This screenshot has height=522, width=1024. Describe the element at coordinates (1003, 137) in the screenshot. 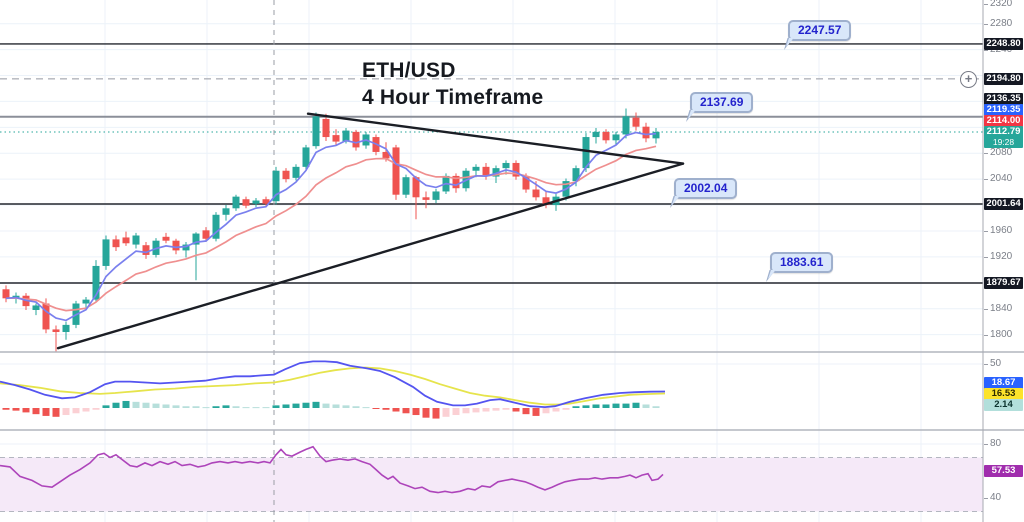

I see `price-badge: 2112.79 19:28` at that location.